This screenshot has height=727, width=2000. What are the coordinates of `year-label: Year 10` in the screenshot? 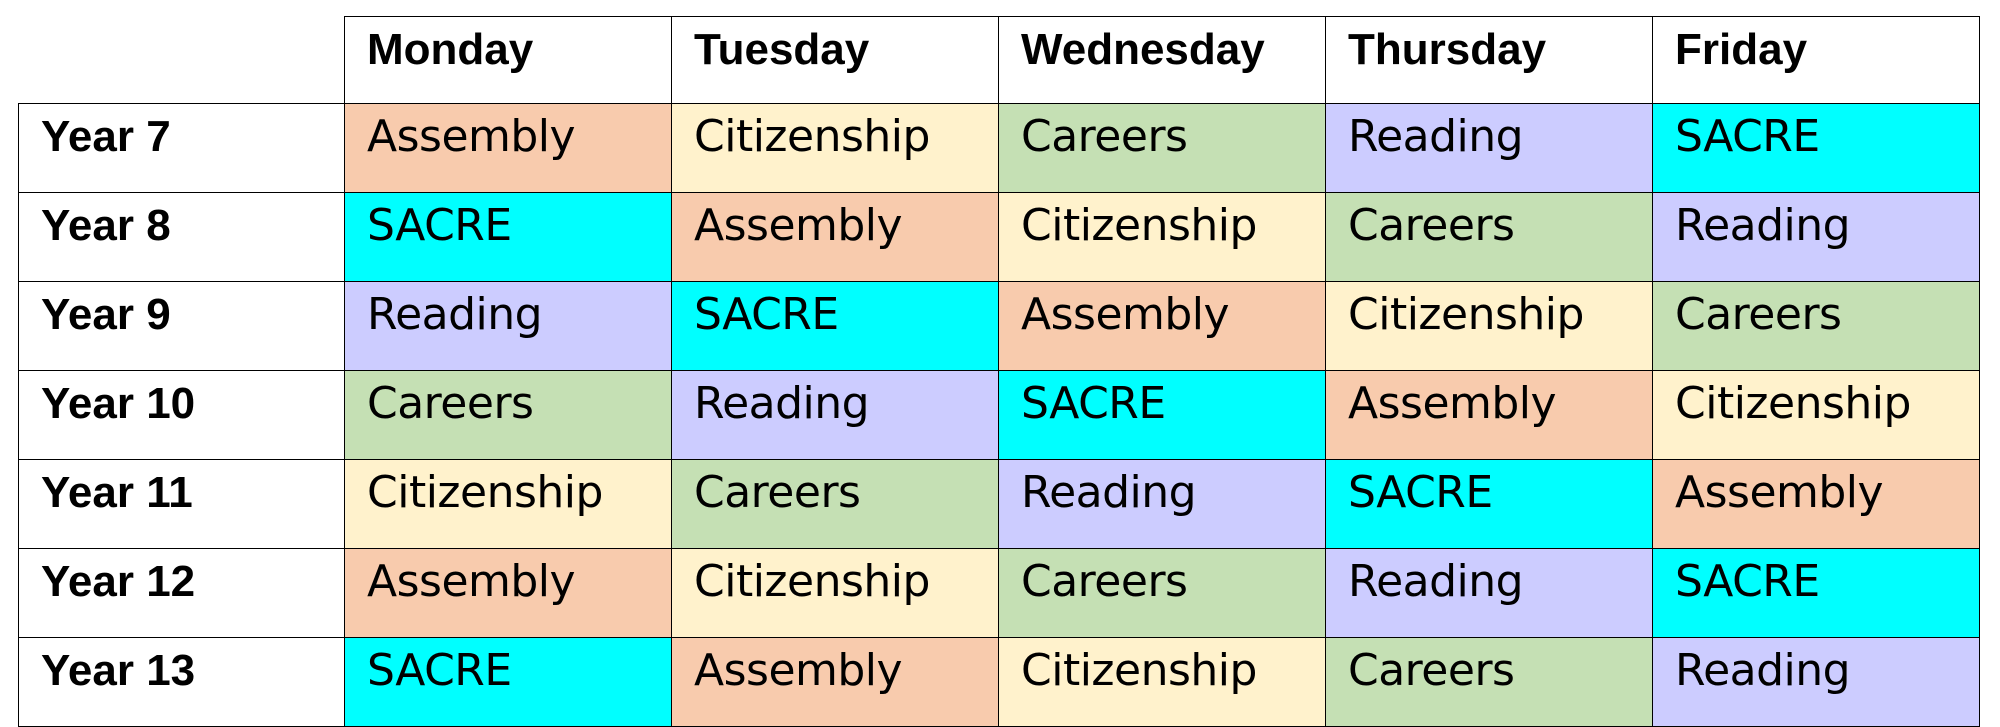 It's located at (181, 415).